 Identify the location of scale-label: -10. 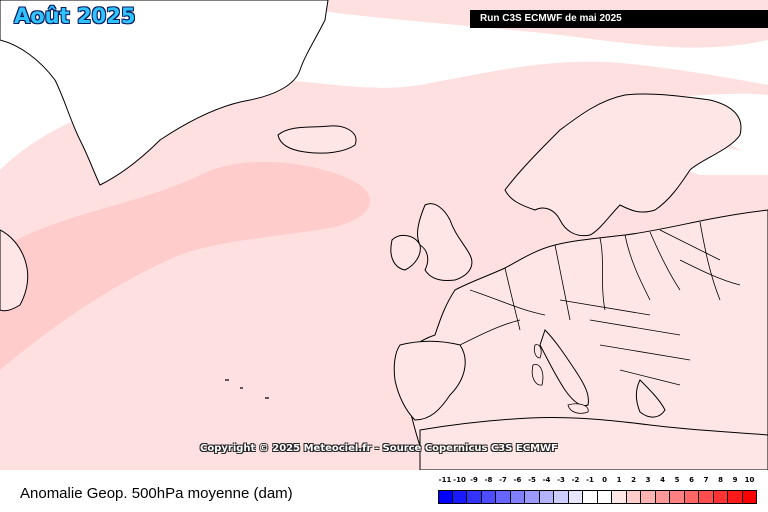
(459, 480).